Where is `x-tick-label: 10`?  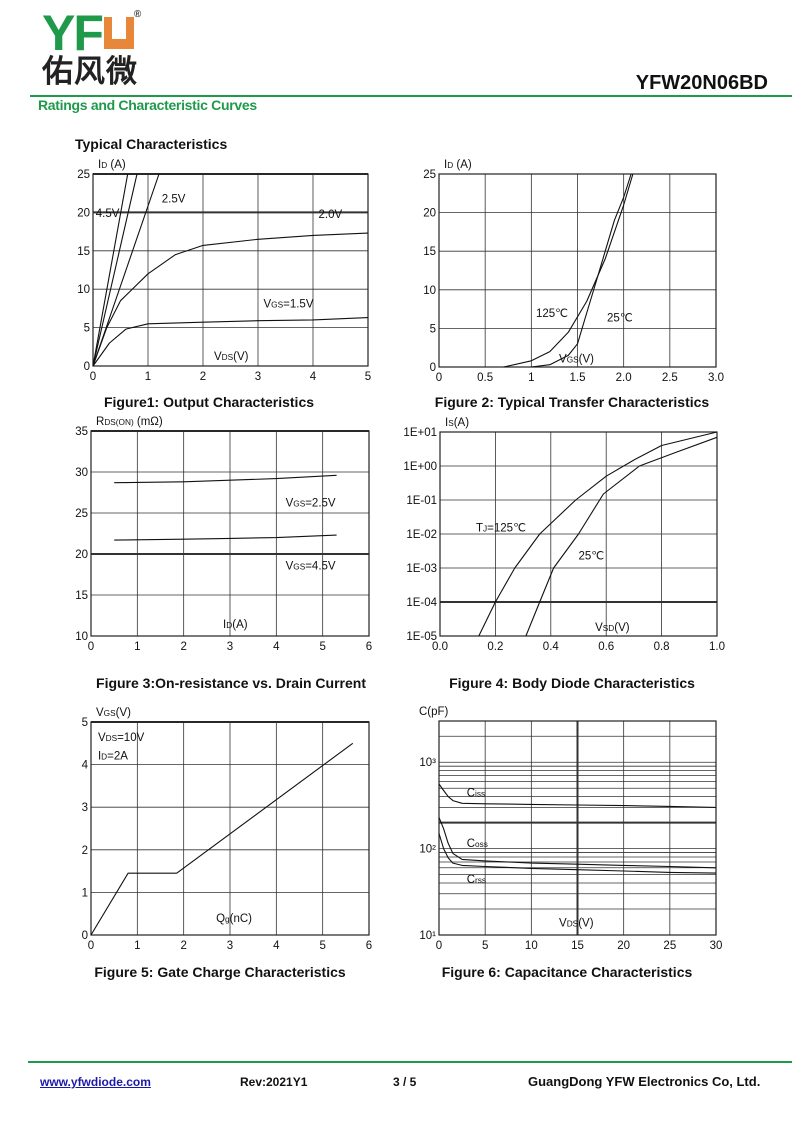
x-tick-label: 10 is located at coordinates (531, 946).